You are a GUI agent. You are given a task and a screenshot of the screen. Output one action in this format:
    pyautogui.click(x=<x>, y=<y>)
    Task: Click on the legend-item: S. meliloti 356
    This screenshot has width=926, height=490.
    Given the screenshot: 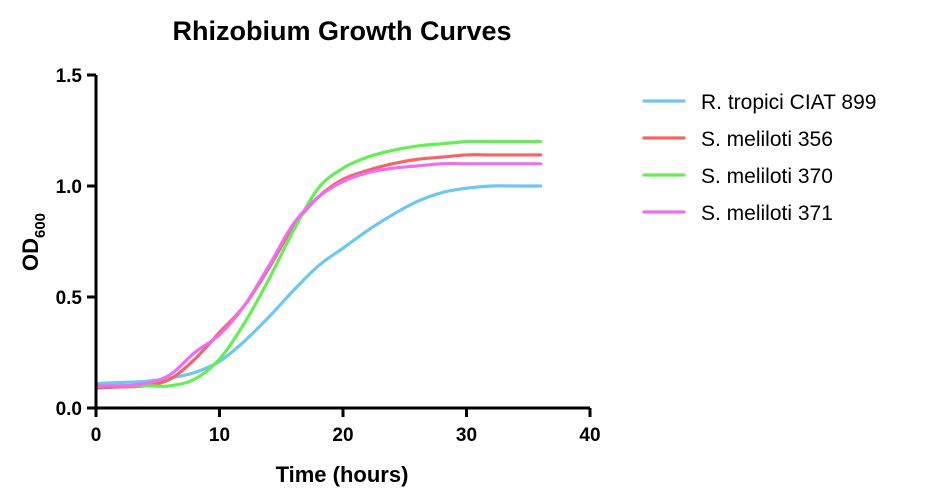 What is the action you would take?
    pyautogui.click(x=737, y=139)
    